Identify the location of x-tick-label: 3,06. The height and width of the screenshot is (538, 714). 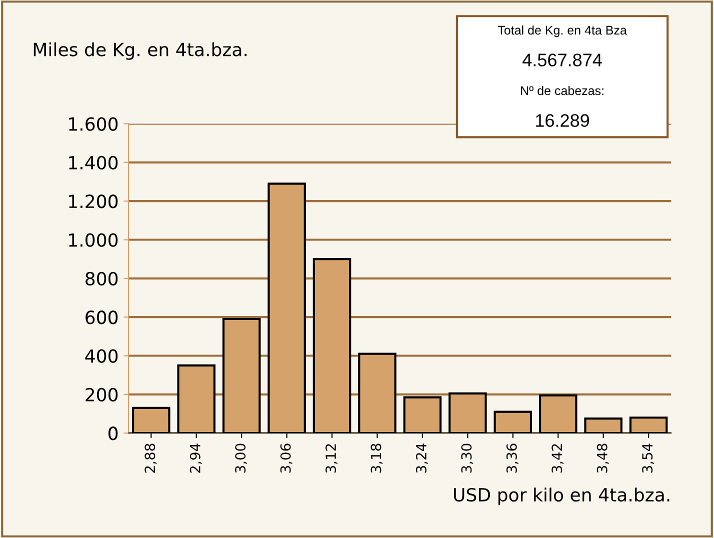
(286, 458).